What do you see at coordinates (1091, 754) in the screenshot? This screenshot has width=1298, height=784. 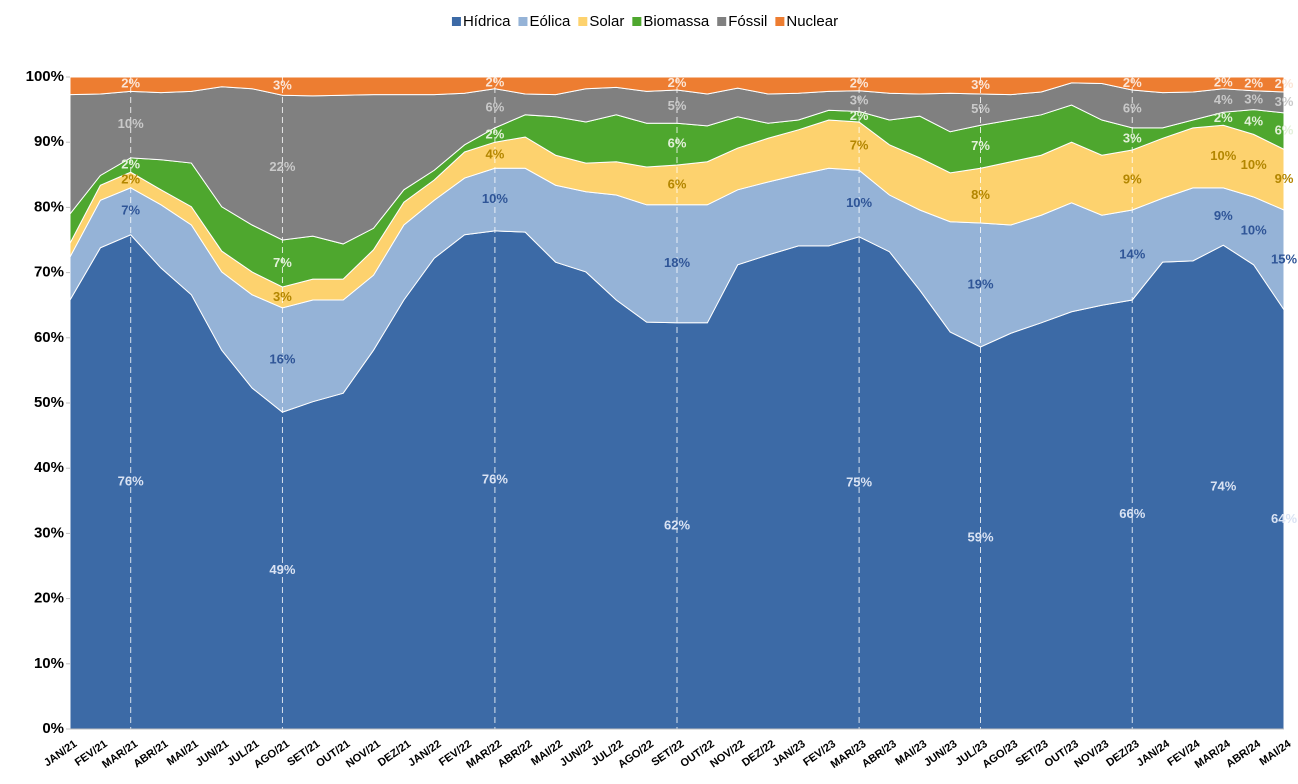 I see `x-tick-label: NOV/23` at bounding box center [1091, 754].